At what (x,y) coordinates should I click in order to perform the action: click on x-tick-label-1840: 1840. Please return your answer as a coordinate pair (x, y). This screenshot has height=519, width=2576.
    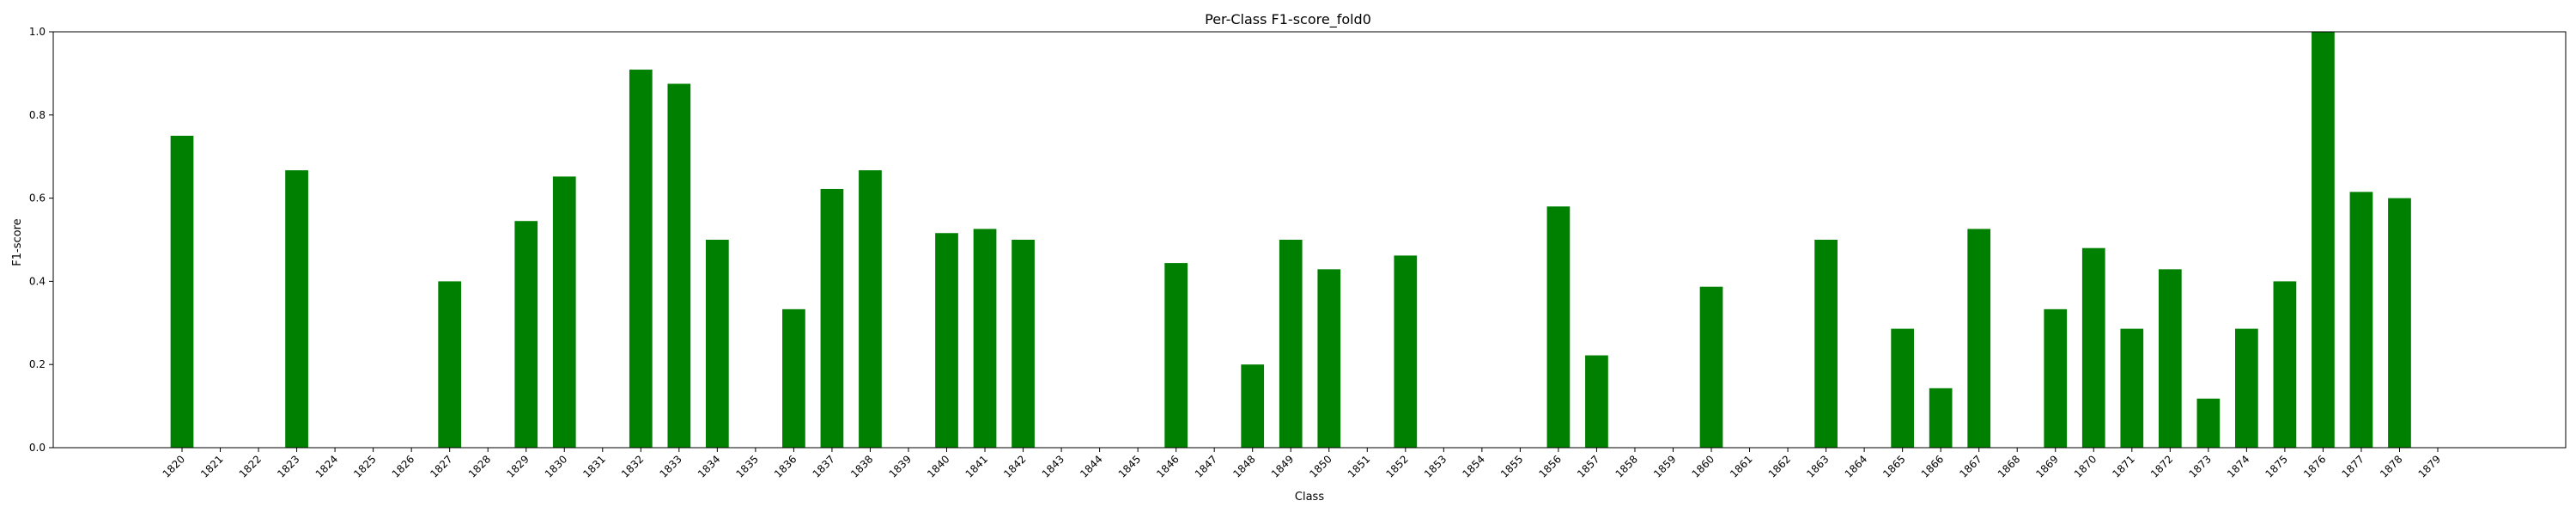
    Looking at the image, I should click on (938, 466).